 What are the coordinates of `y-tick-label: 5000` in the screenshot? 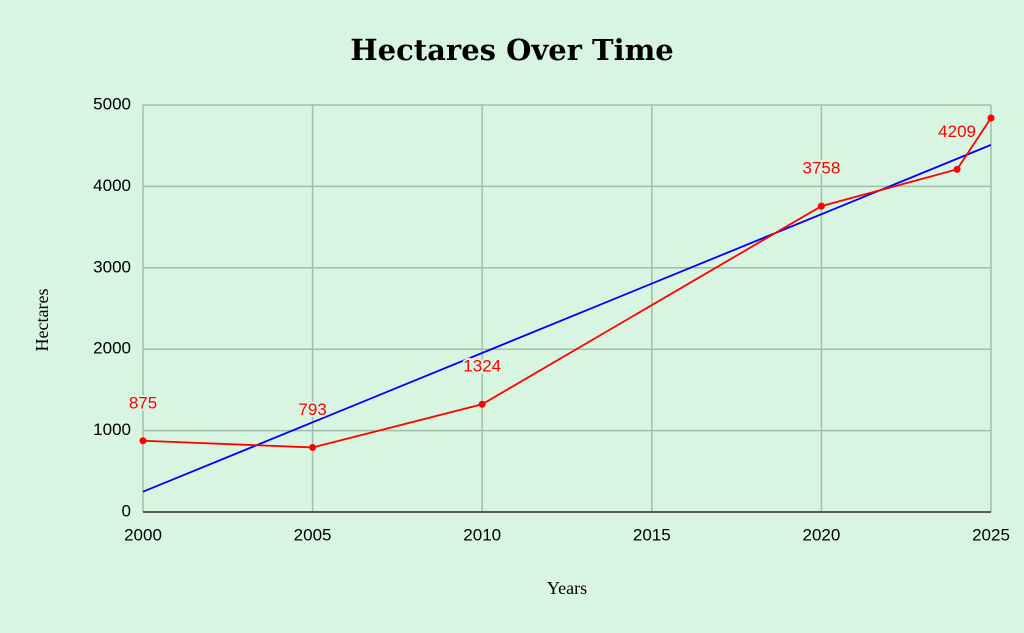 It's located at (112, 103).